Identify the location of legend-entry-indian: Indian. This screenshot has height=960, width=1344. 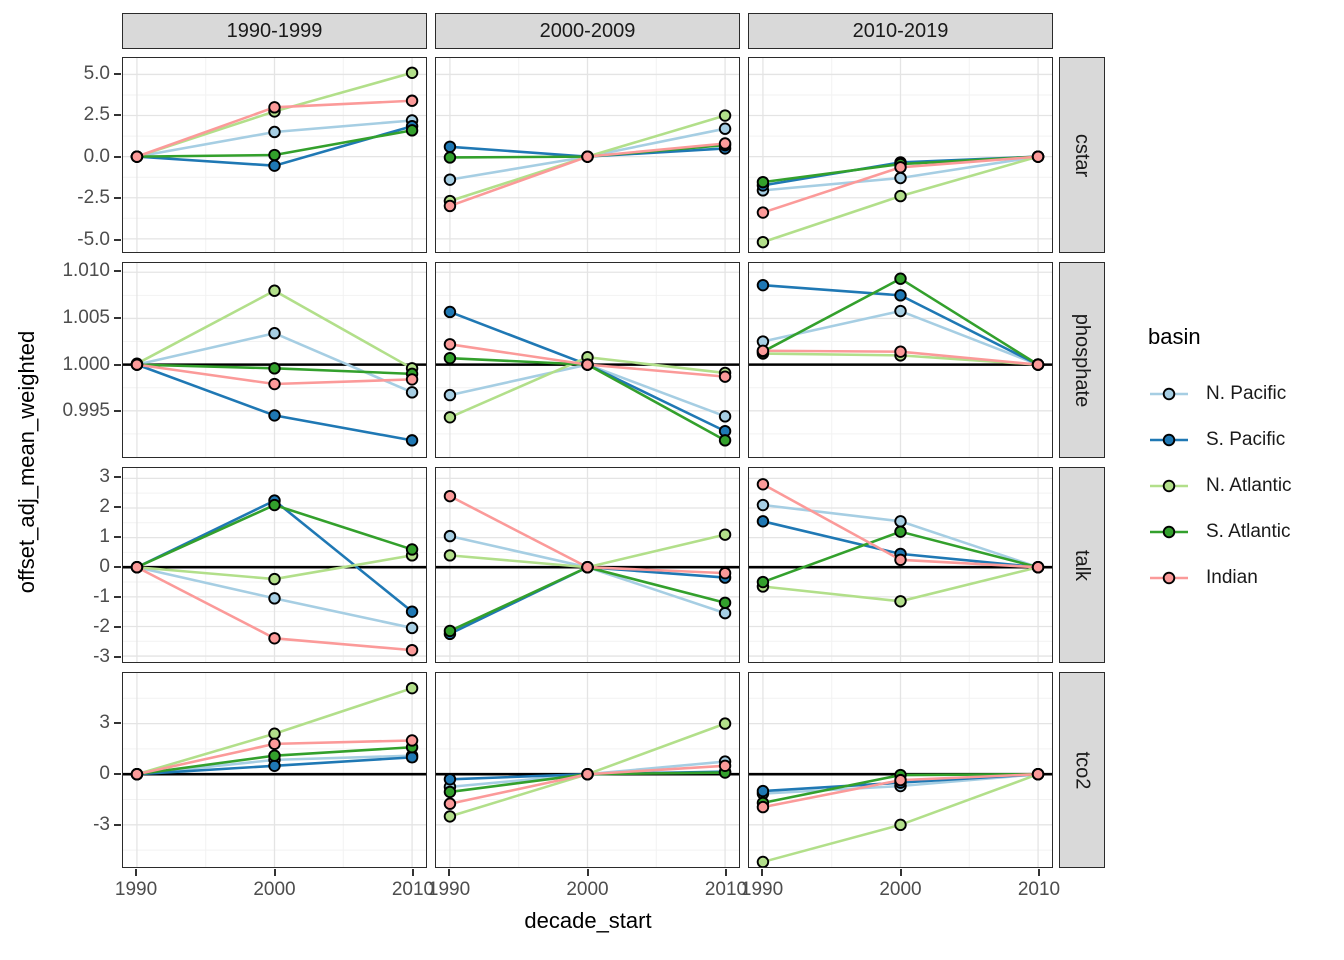
(1243, 578).